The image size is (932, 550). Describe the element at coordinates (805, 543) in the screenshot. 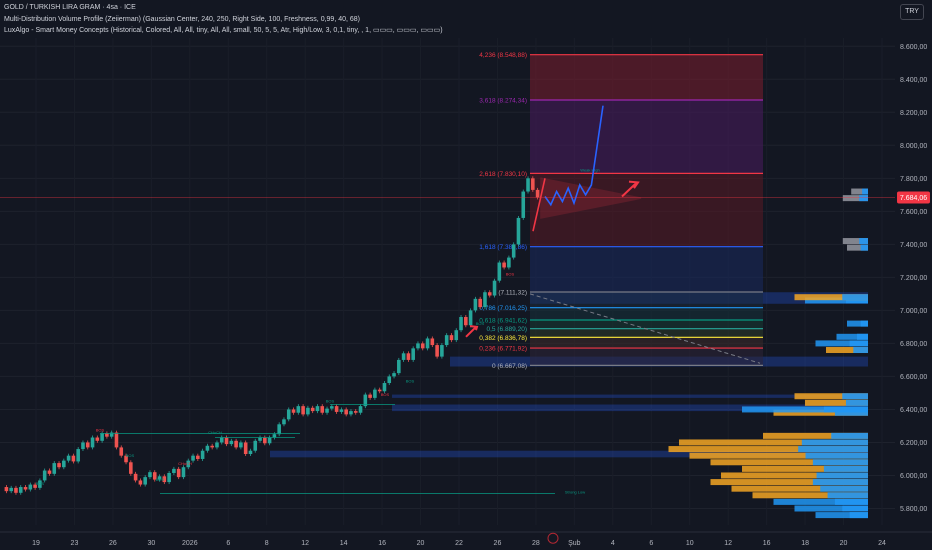

I see `x-tick-label: 18` at that location.